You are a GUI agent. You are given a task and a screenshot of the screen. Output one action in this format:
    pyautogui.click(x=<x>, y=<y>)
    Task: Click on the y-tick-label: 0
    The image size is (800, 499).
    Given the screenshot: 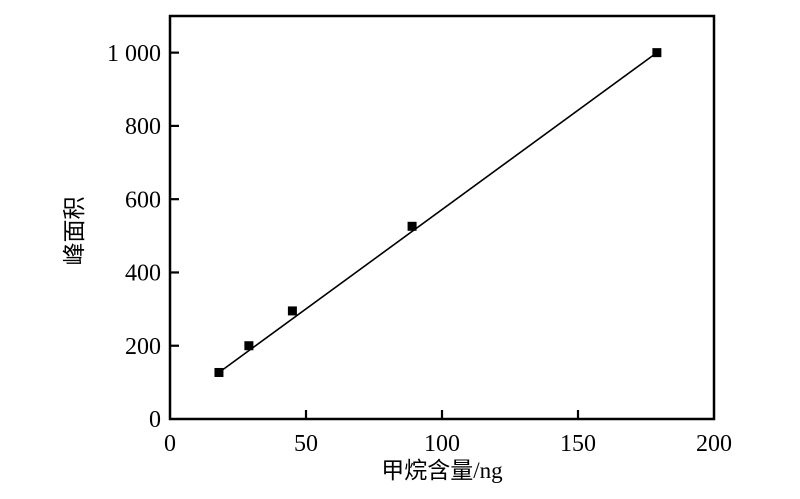 What is the action you would take?
    pyautogui.click(x=155, y=420)
    